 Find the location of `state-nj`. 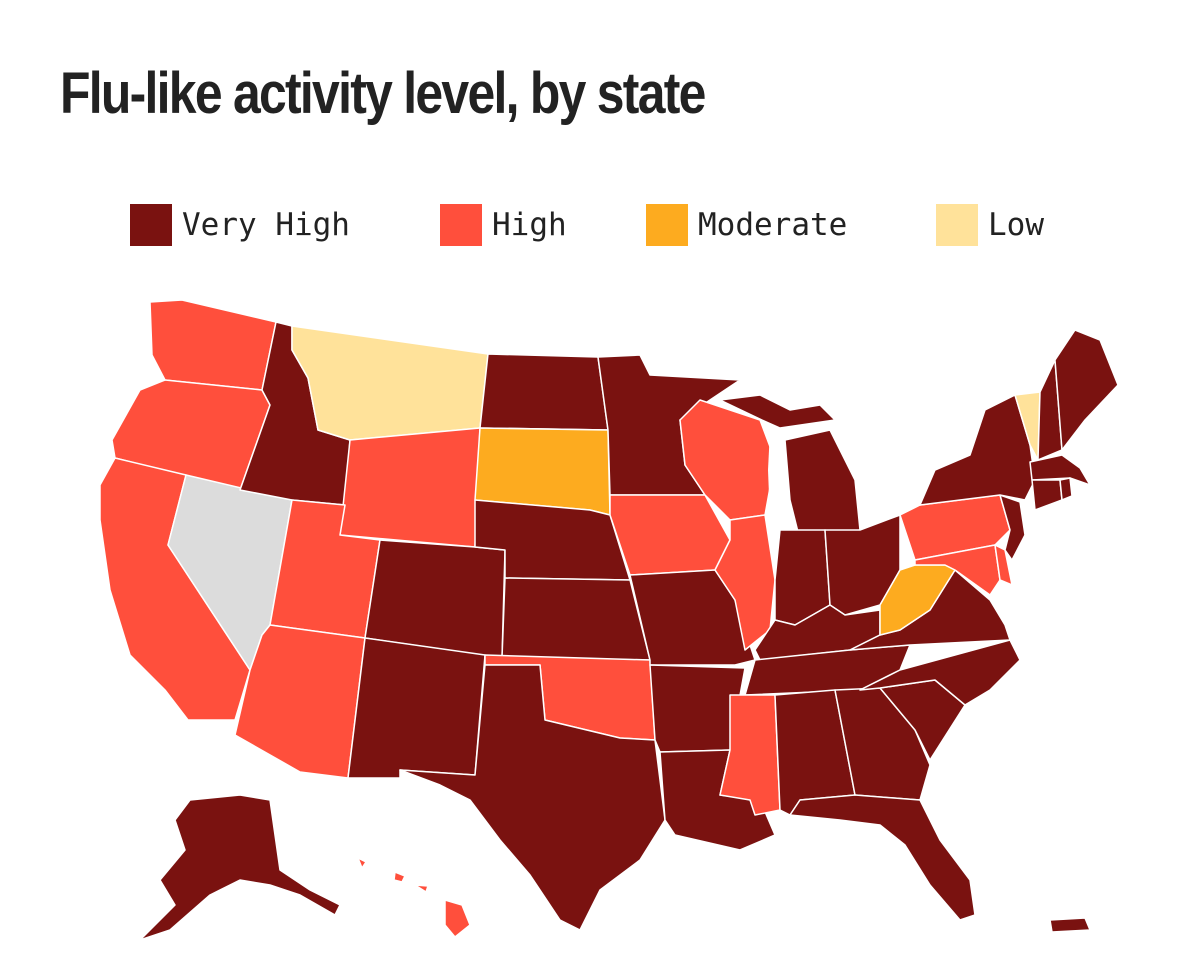

state-nj is located at coordinates (1012, 527).